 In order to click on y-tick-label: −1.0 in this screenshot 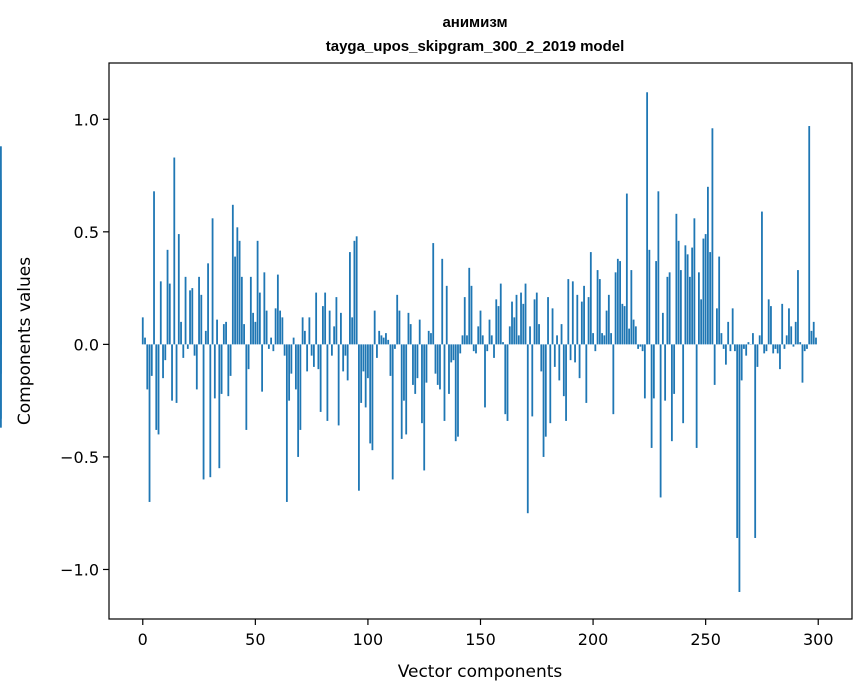, I will do `click(79, 569)`.